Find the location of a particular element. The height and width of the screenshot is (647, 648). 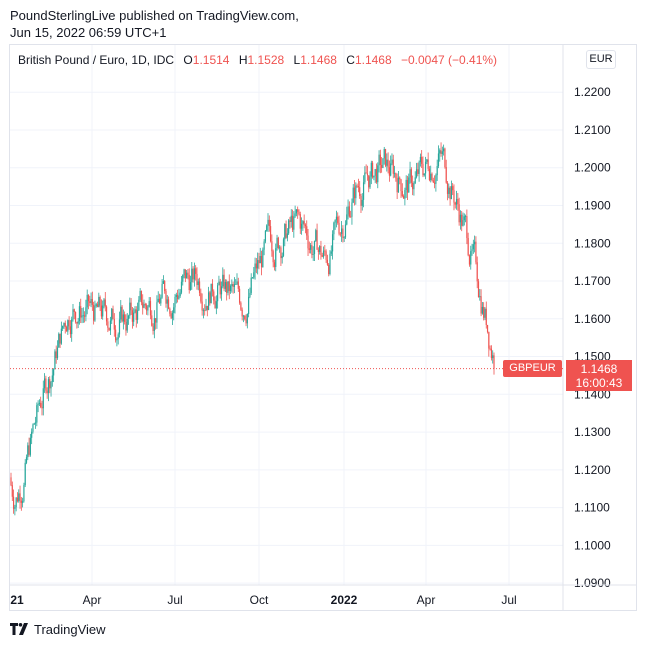

y-tick-label: 1.2000 is located at coordinates (592, 168).